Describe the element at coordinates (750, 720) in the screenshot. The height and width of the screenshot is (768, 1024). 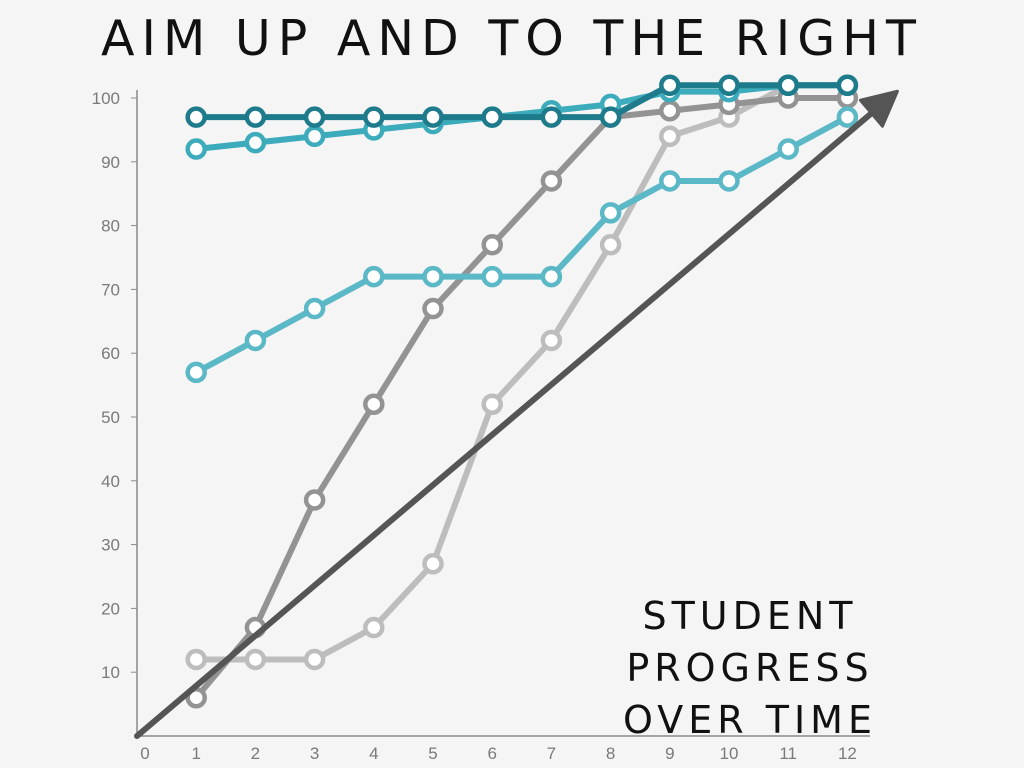
I see `caption-line-3: OVER TIME` at that location.